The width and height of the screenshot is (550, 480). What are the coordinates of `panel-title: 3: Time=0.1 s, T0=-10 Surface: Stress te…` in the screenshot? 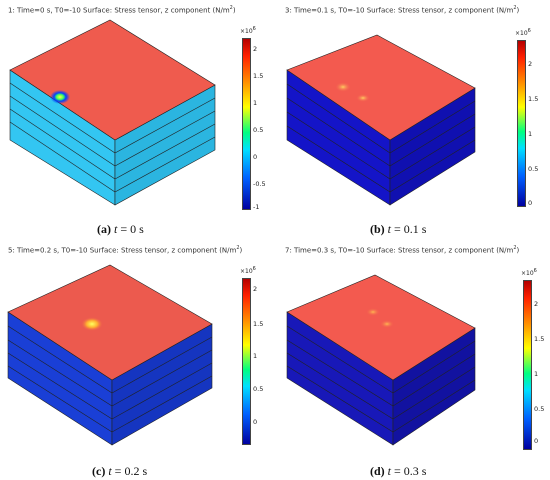 It's located at (402, 10).